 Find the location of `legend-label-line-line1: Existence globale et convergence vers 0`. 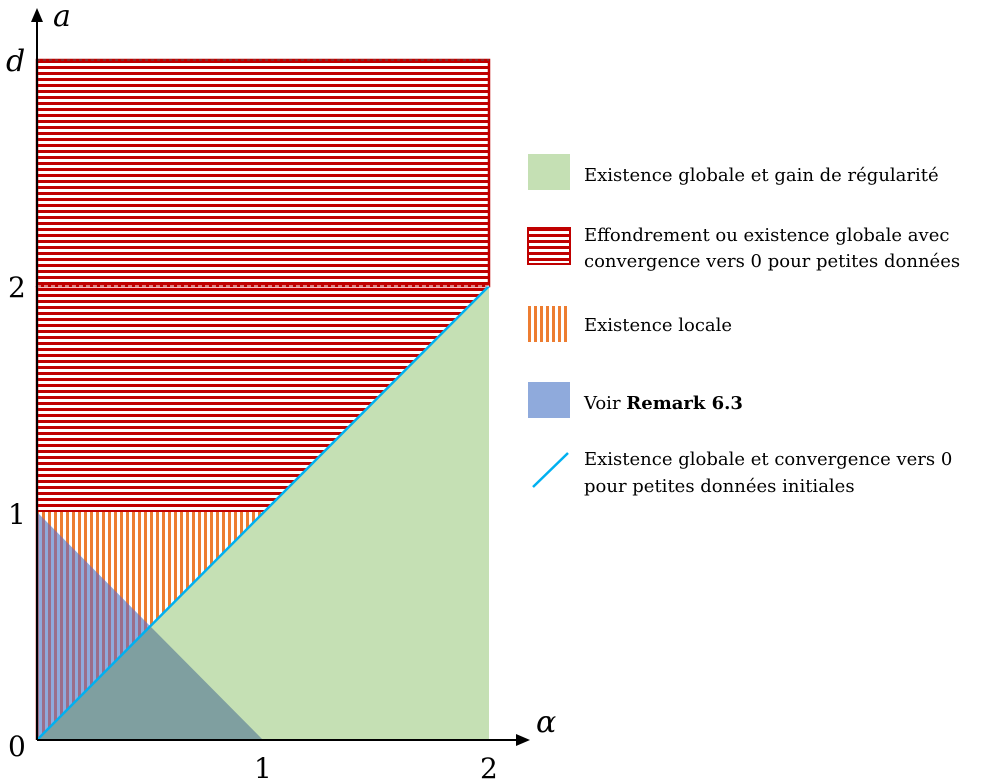

legend-label-line-line1: Existence globale et convergence vers 0 is located at coordinates (768, 459).